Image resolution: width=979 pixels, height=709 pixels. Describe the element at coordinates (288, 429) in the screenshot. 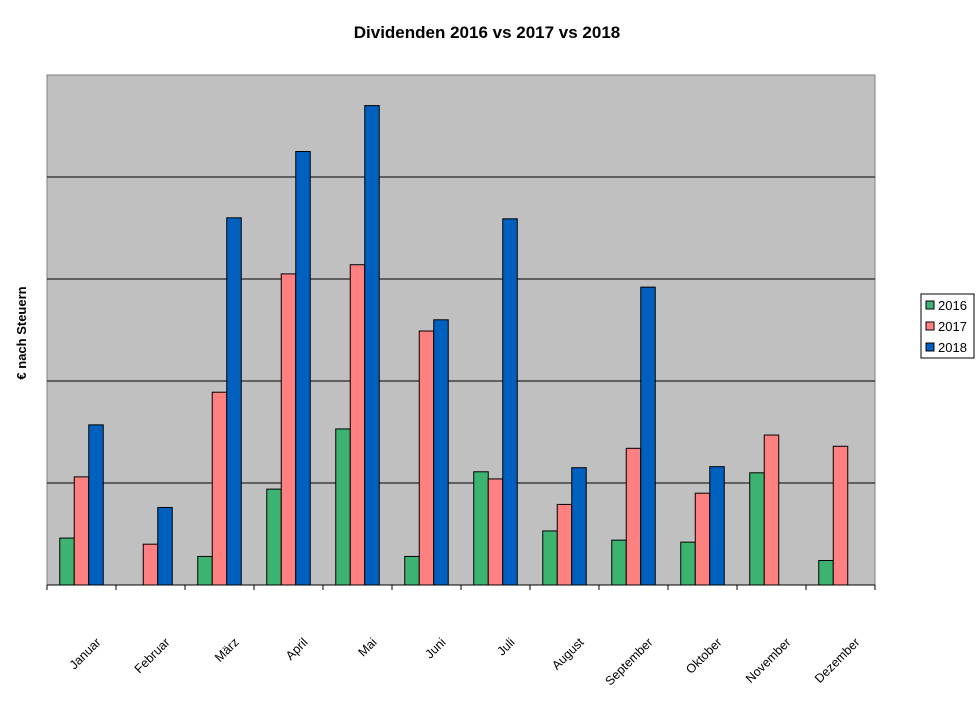

I see `bar-2017-april` at that location.